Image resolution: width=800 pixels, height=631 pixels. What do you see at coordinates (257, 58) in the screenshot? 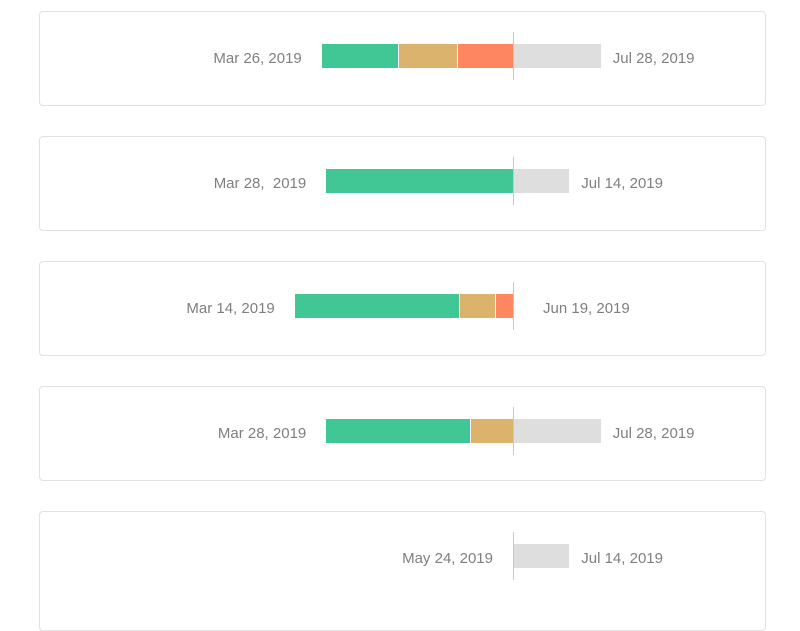
I see `start-date-label: Mar 26, 2019` at bounding box center [257, 58].